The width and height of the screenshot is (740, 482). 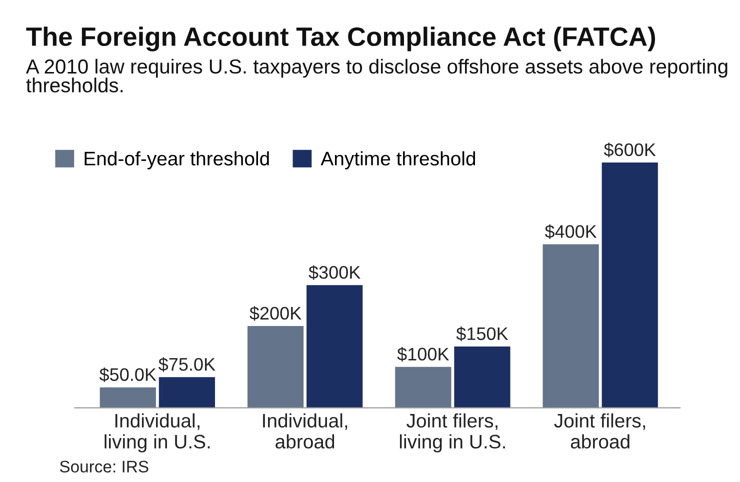 I want to click on data-label: $50.0K, so click(x=127, y=374).